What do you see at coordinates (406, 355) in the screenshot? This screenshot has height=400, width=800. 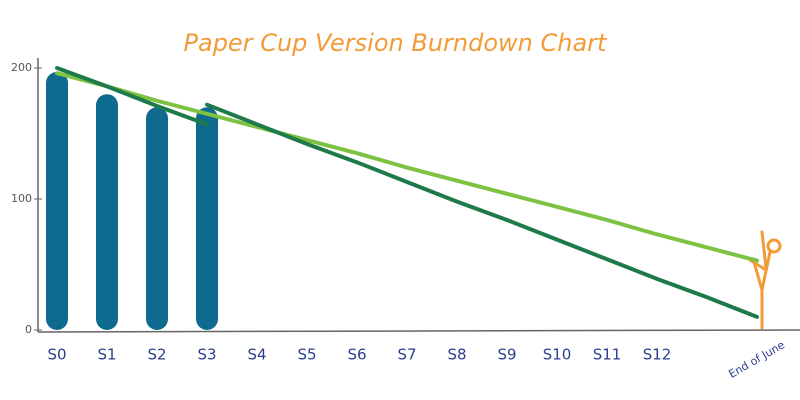 I see `x-tick-label: S7` at bounding box center [406, 355].